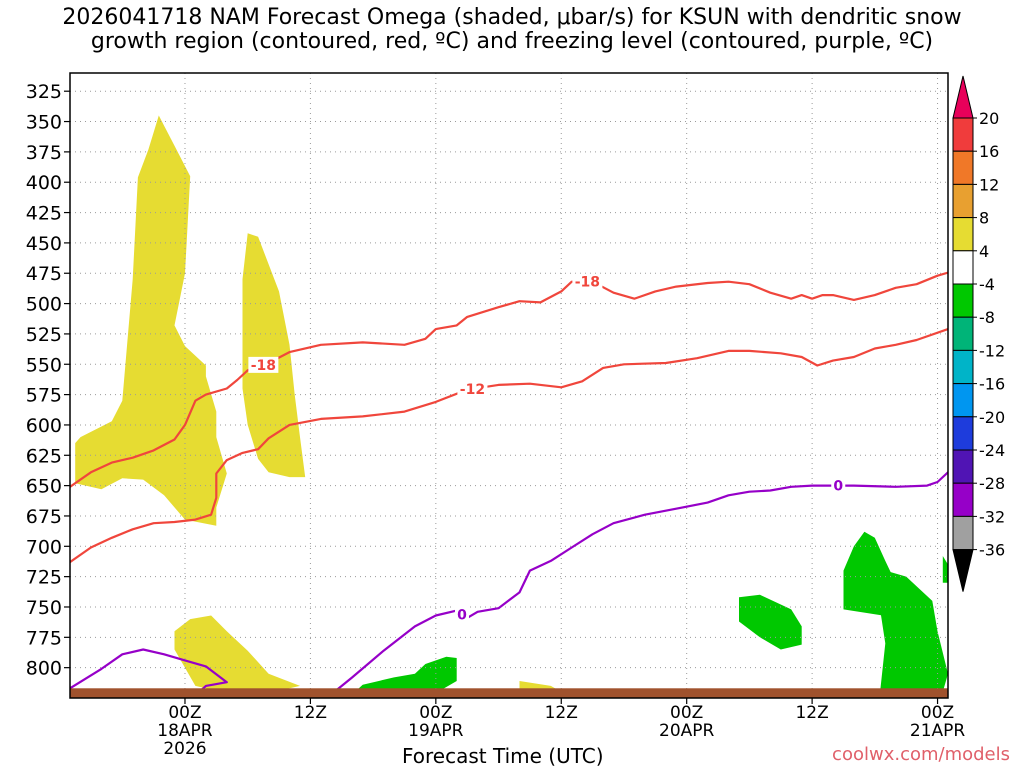  Describe the element at coordinates (44, 244) in the screenshot. I see `y-tick-label-450: 450` at that location.